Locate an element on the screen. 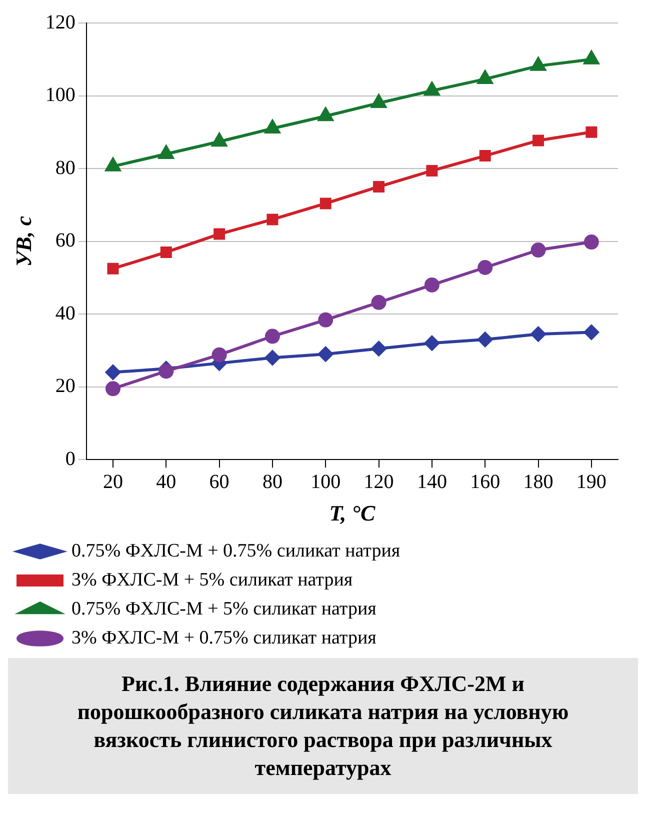 Image resolution: width=646 pixels, height=814 pixels. legend-label: 0.75% ФХЛС-М + 5% силикат натрия is located at coordinates (224, 609).